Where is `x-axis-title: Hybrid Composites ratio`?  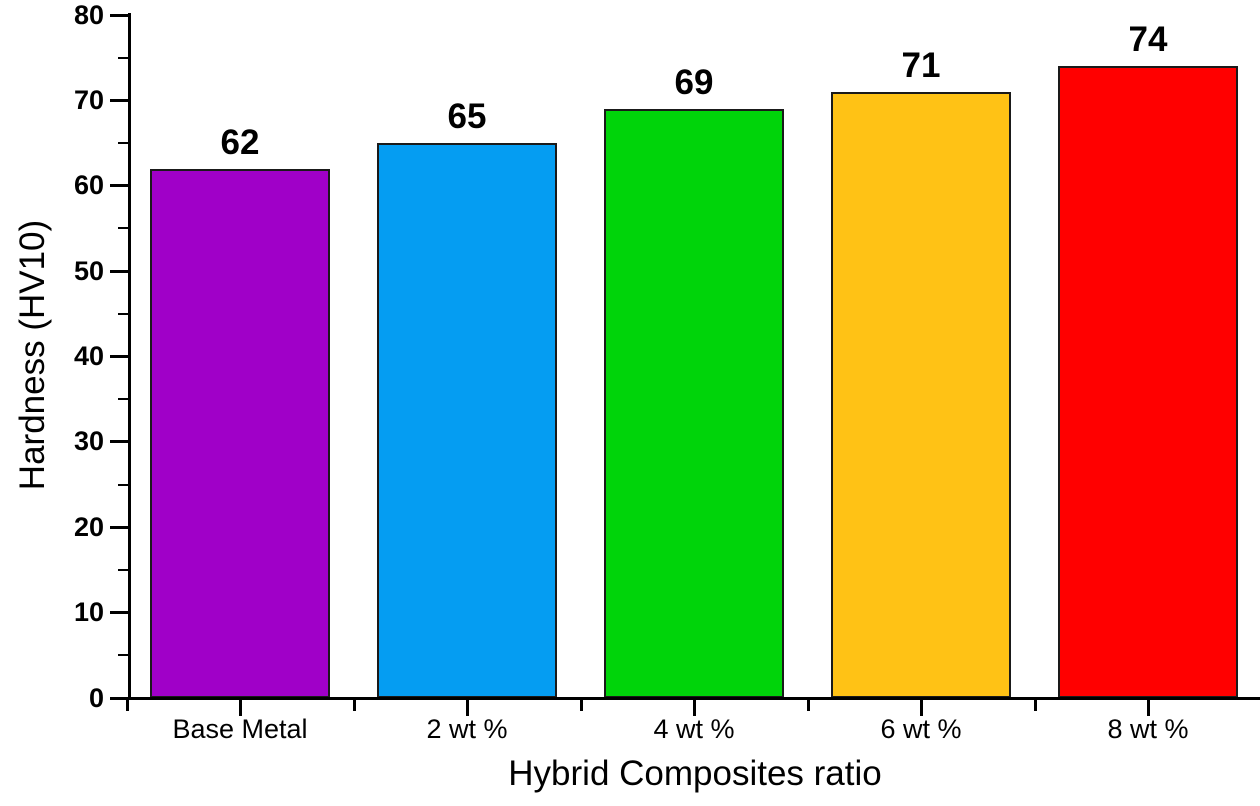 x-axis-title: Hybrid Composites ratio is located at coordinates (695, 773).